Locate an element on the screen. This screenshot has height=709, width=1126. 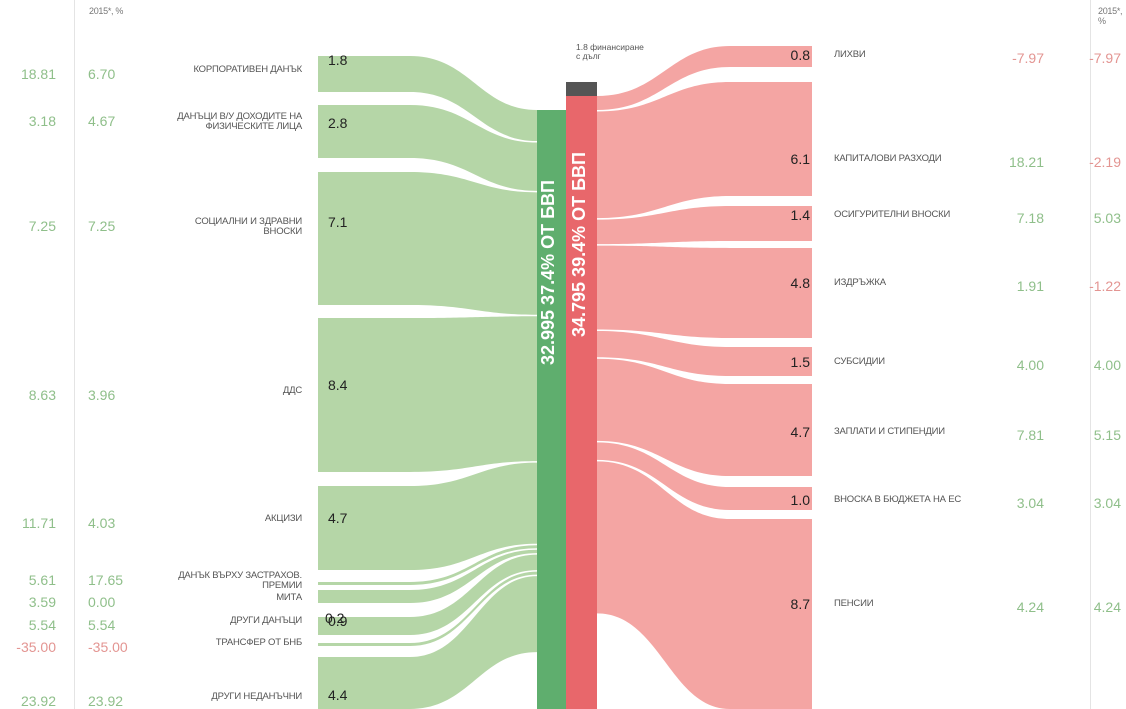
revenue-change-2015: 0.00 is located at coordinates (102, 602).